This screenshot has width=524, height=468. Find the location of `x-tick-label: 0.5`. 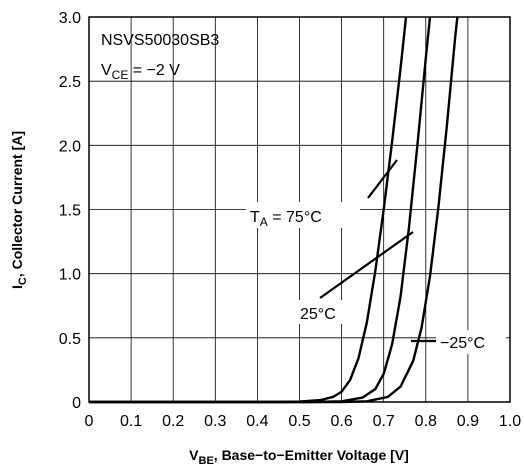

x-tick-label: 0.5 is located at coordinates (299, 421).